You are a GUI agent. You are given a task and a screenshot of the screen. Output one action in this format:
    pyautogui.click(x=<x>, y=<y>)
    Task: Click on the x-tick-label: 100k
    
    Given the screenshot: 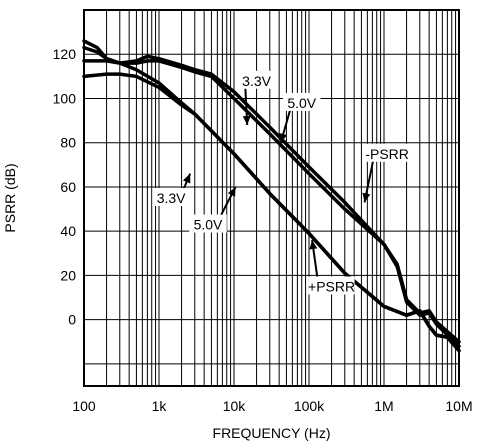 What is the action you would take?
    pyautogui.click(x=309, y=406)
    